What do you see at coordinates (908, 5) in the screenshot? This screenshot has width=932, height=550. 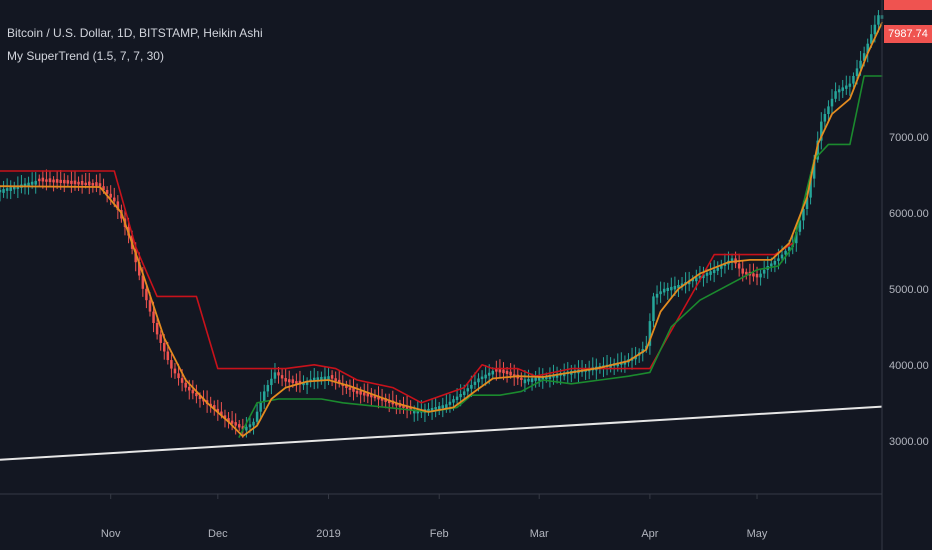 I see `high-price-tag` at bounding box center [908, 5].